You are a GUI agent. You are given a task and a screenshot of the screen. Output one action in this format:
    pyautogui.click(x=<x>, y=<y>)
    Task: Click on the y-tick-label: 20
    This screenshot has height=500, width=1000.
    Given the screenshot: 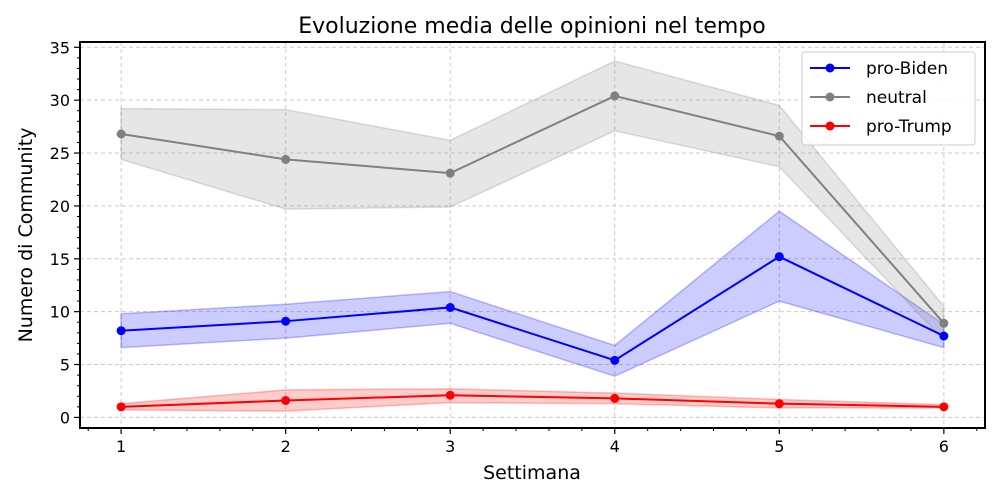 What is the action you would take?
    pyautogui.click(x=60, y=206)
    